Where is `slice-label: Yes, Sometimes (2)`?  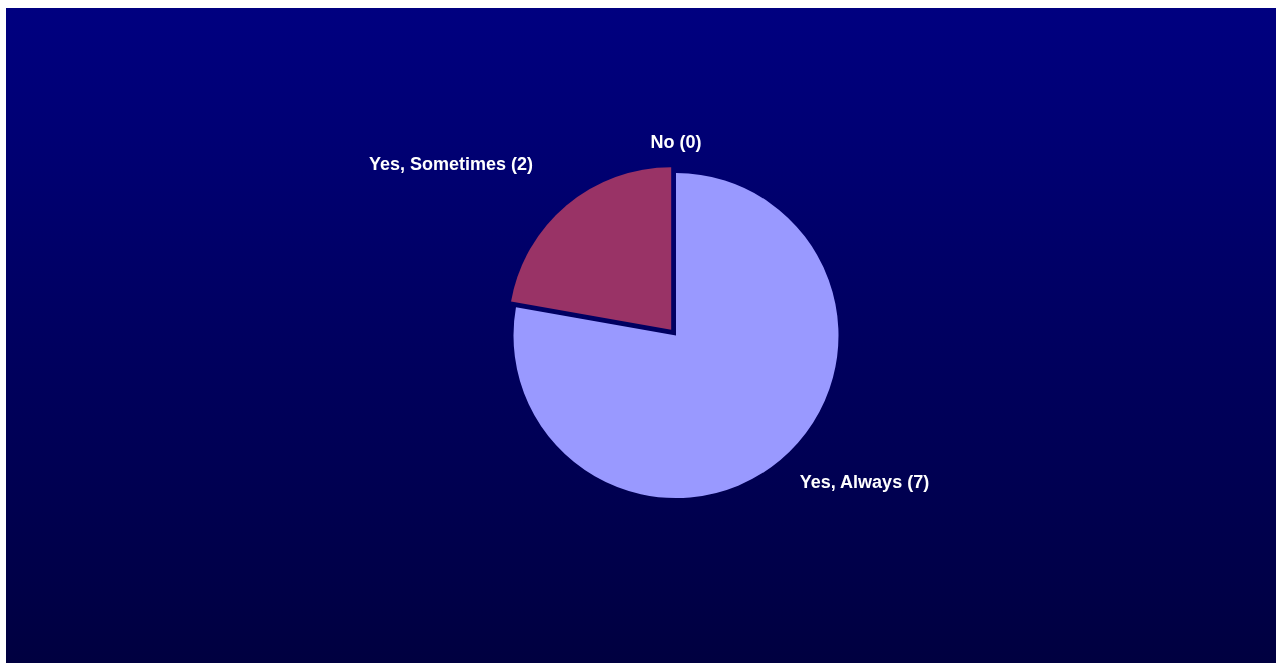 slice-label: Yes, Sometimes (2) is located at coordinates (450, 164).